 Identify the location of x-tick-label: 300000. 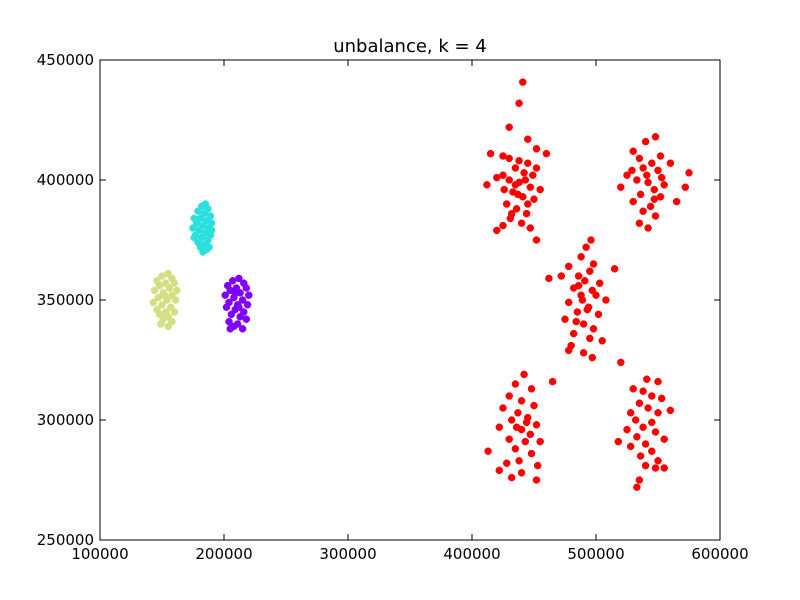
(347, 554).